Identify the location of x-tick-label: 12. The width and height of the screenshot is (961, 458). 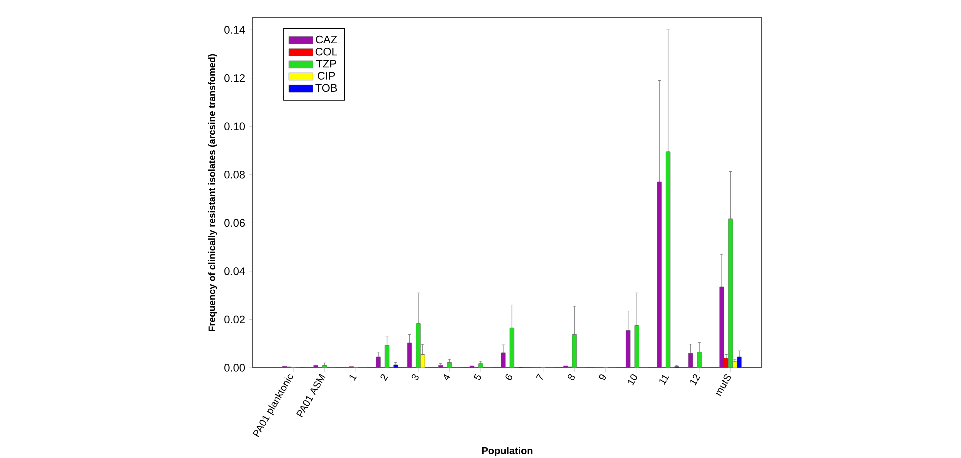
(695, 380).